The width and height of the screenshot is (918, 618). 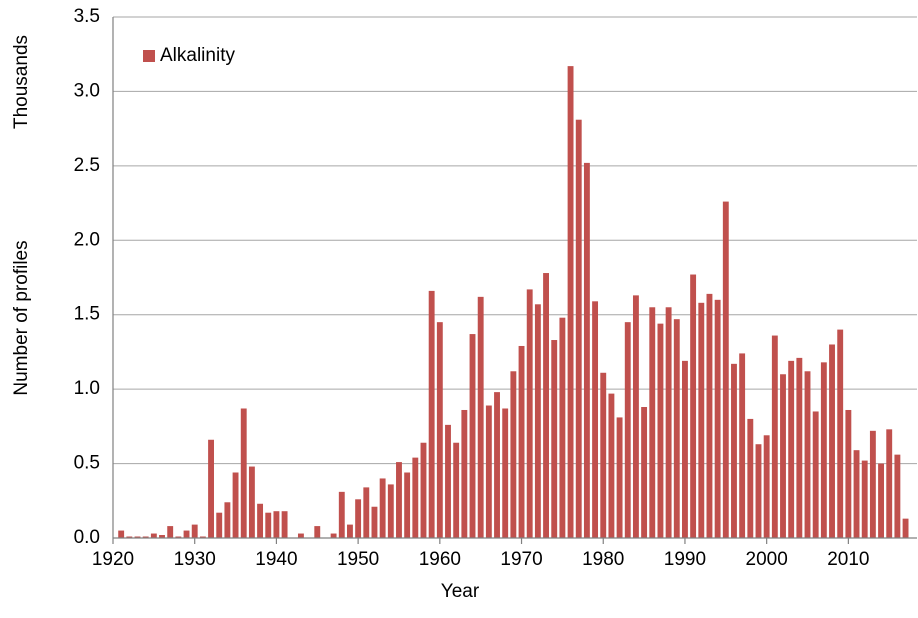 What do you see at coordinates (113, 559) in the screenshot?
I see `x-tick-label: 1920` at bounding box center [113, 559].